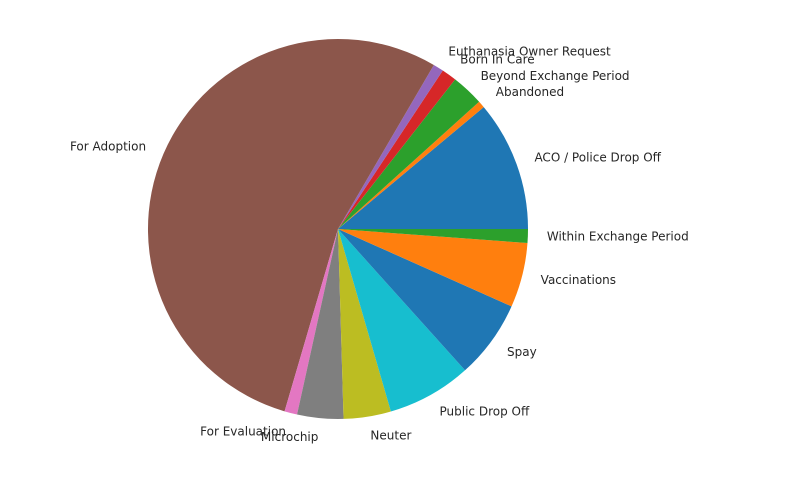 Image resolution: width=807 pixels, height=482 pixels. I want to click on pie-slice-beyond-exchange-period, so click(409, 154).